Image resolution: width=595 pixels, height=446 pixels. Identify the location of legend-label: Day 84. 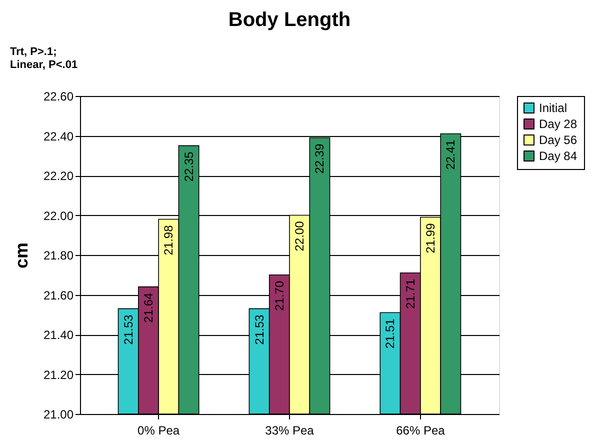
(558, 156).